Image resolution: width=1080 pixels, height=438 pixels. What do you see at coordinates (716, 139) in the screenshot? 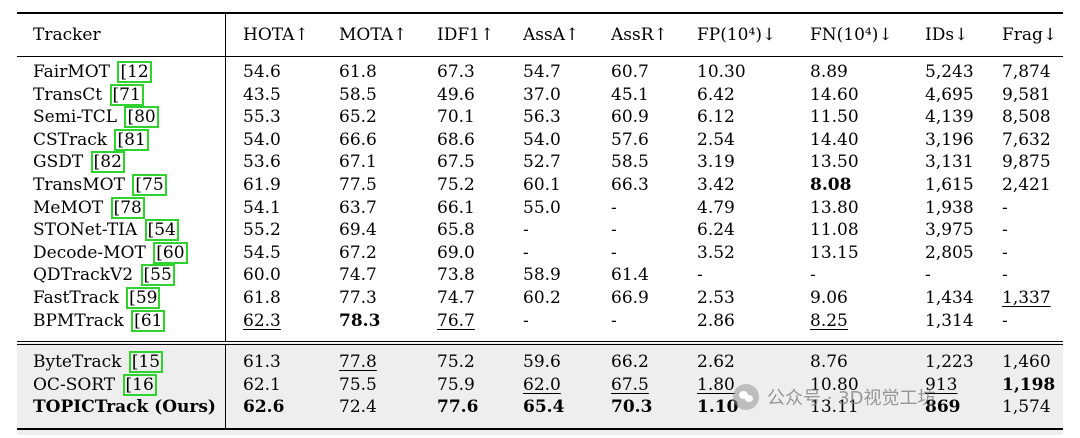
I see `table-cell: 2.54` at bounding box center [716, 139].